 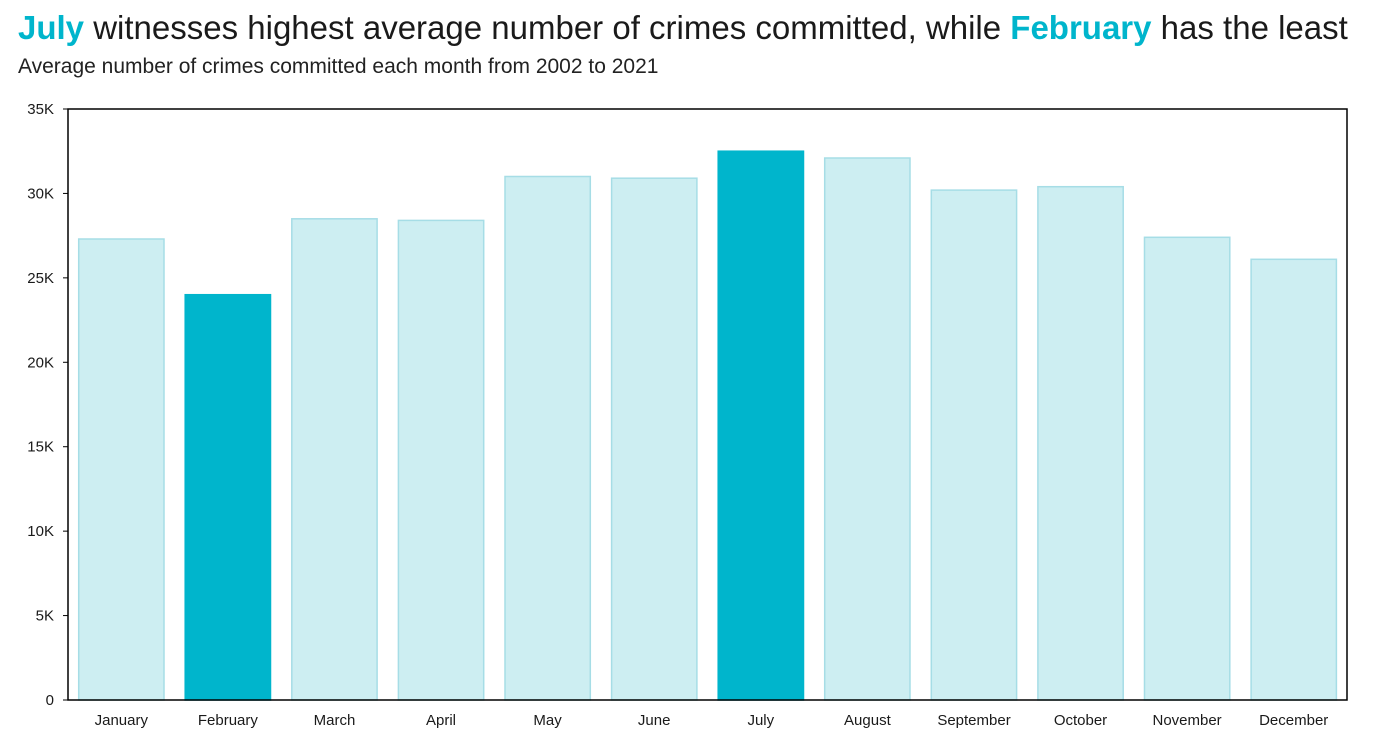 What do you see at coordinates (867, 429) in the screenshot?
I see `bar-august` at bounding box center [867, 429].